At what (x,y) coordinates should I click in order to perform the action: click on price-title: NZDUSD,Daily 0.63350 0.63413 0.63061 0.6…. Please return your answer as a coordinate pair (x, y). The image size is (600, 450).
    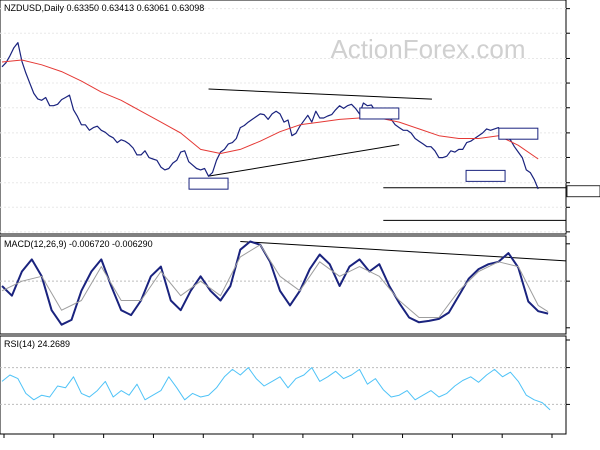
    Looking at the image, I should click on (104, 8).